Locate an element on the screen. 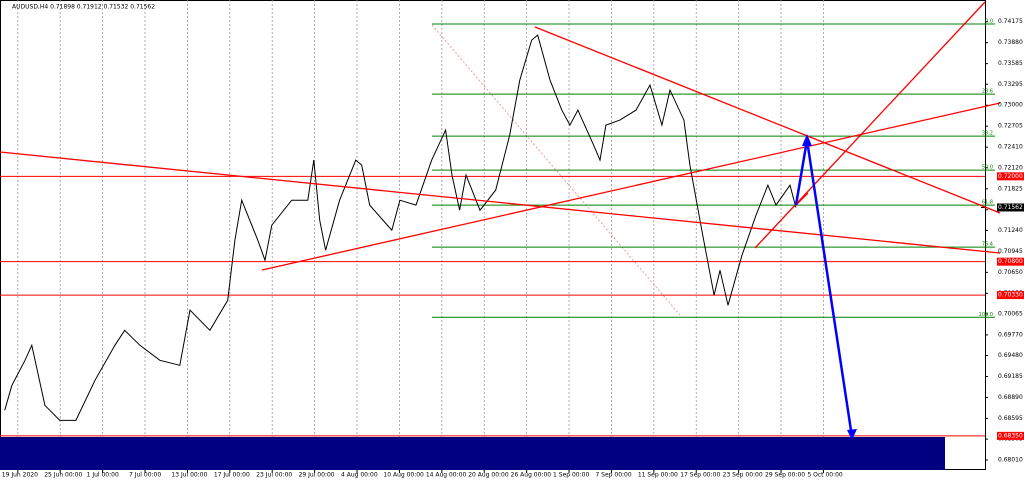 The height and width of the screenshot is (484, 1024). x-tick-label: 20 Aug 00:00 is located at coordinates (488, 475).